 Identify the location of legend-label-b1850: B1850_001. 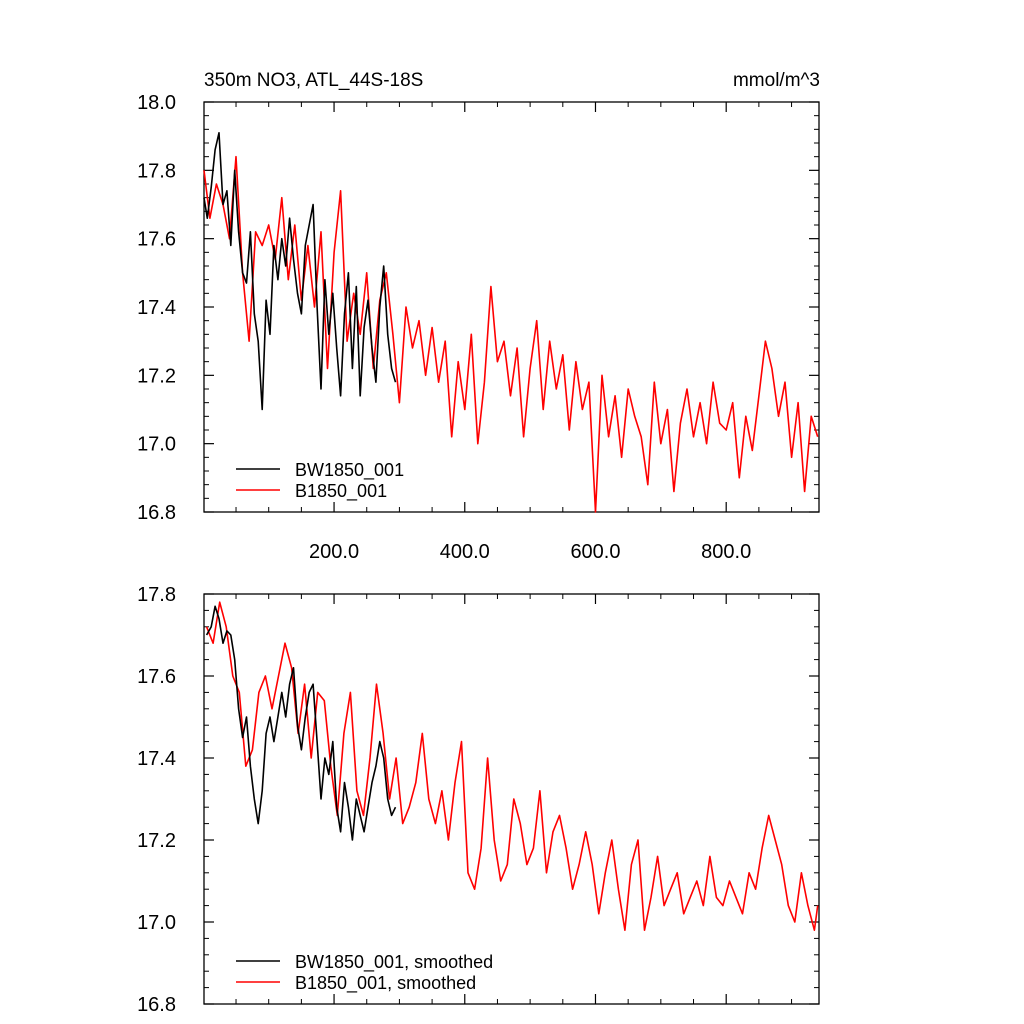
(341, 491).